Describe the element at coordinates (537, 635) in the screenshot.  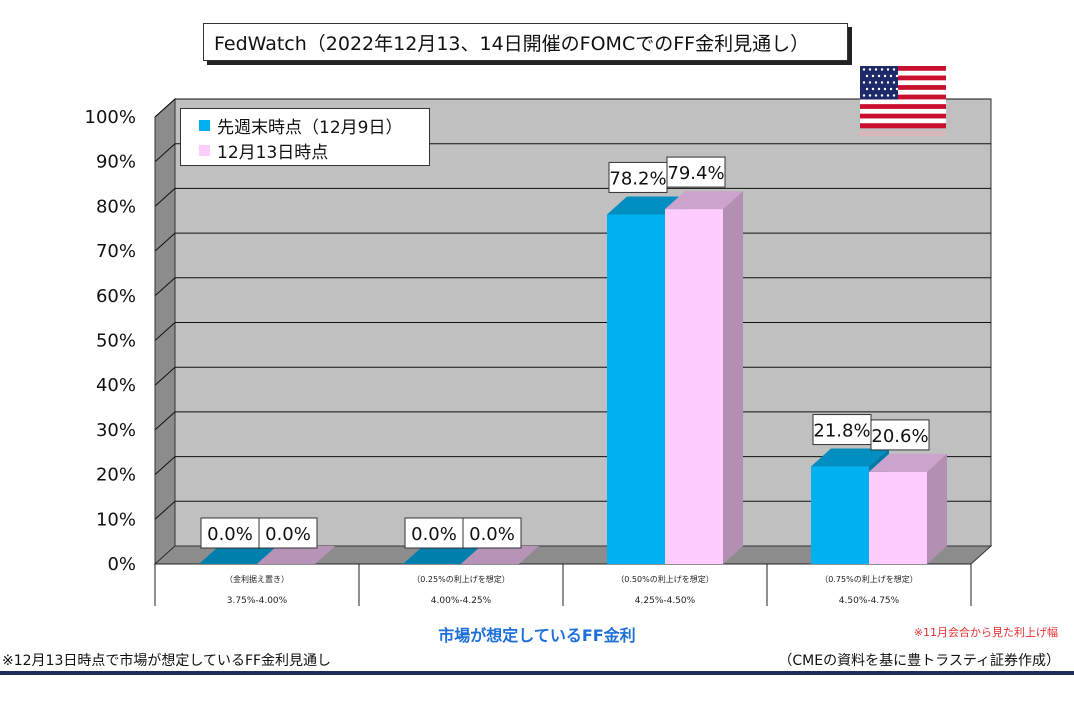
I see `x-axis-title: 市場が想定しているFF金利` at that location.